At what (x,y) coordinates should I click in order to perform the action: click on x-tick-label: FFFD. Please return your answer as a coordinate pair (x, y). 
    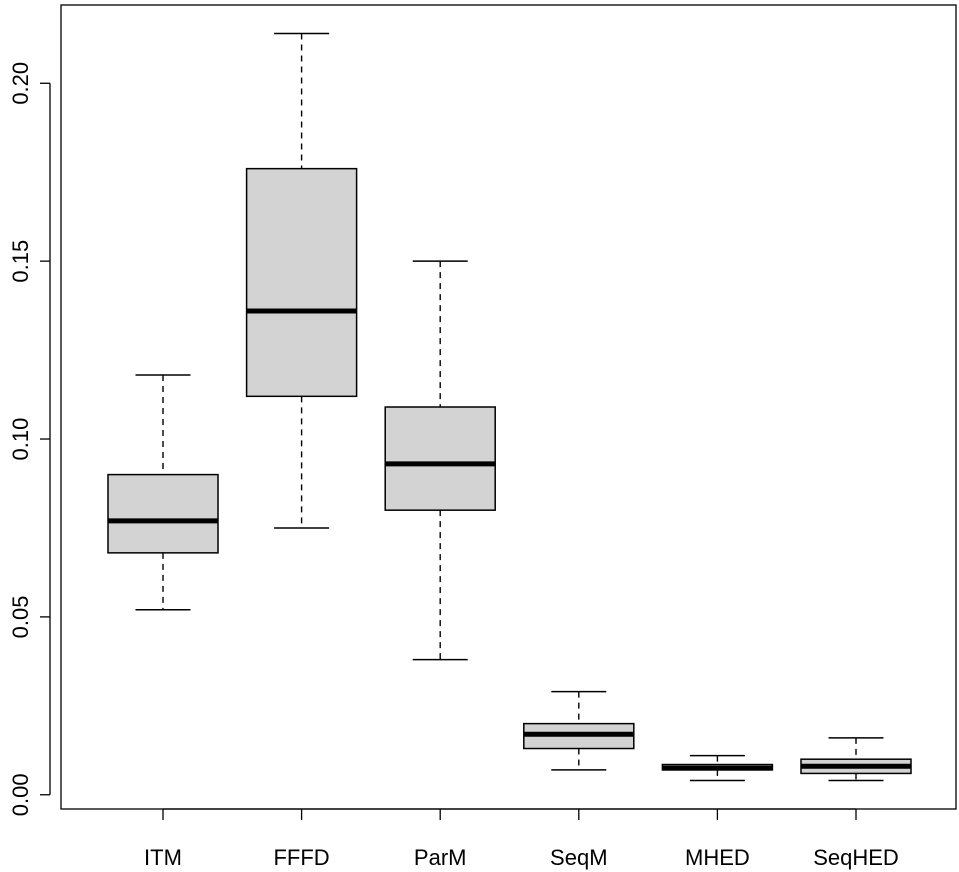
    Looking at the image, I should click on (301, 857).